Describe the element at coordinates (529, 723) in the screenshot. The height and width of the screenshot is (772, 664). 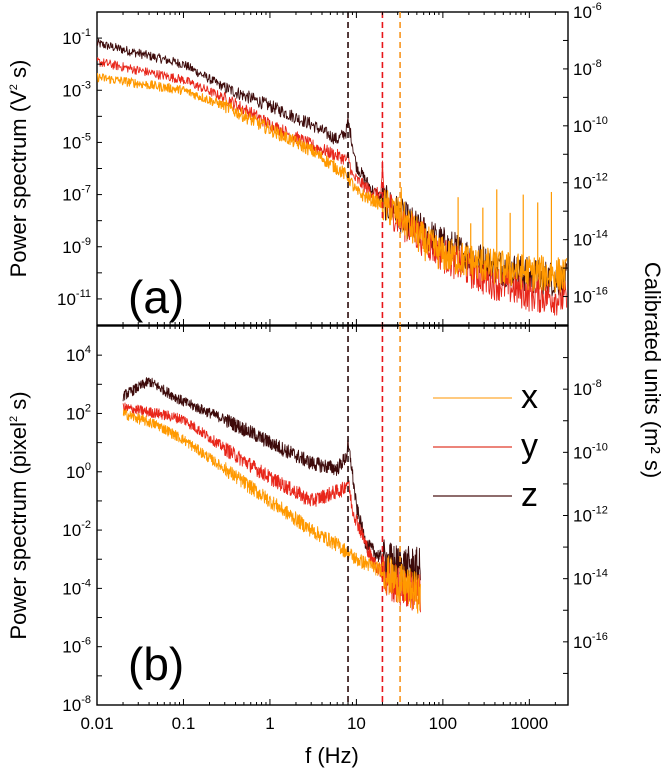
I see `x-tick-label: 1000` at that location.